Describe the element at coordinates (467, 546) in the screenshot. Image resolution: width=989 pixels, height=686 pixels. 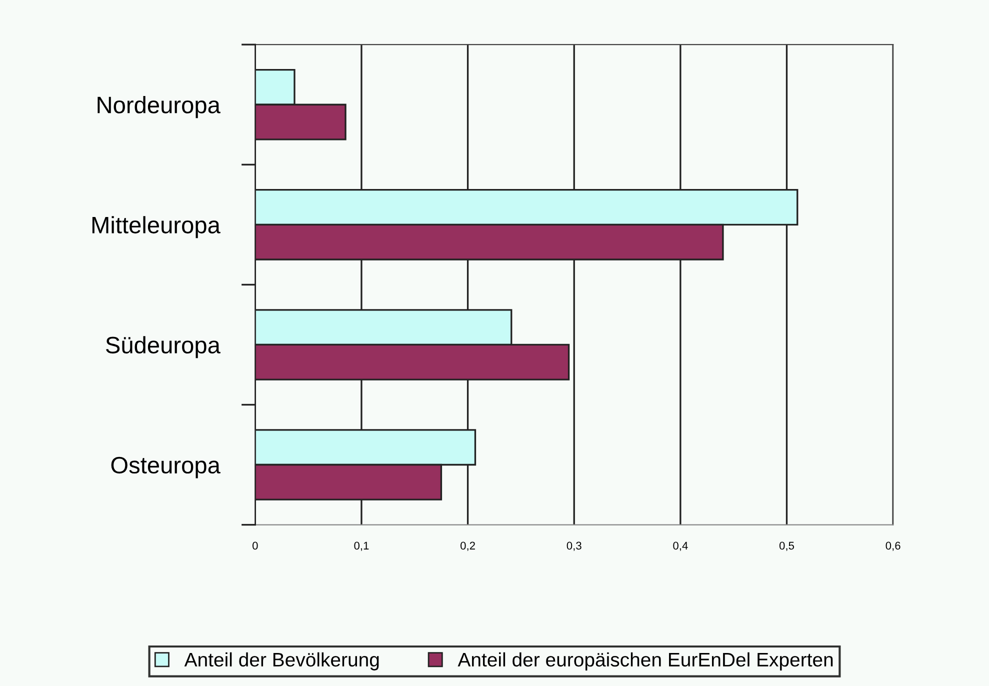
I see `x-tick-label: 0,2` at that location.